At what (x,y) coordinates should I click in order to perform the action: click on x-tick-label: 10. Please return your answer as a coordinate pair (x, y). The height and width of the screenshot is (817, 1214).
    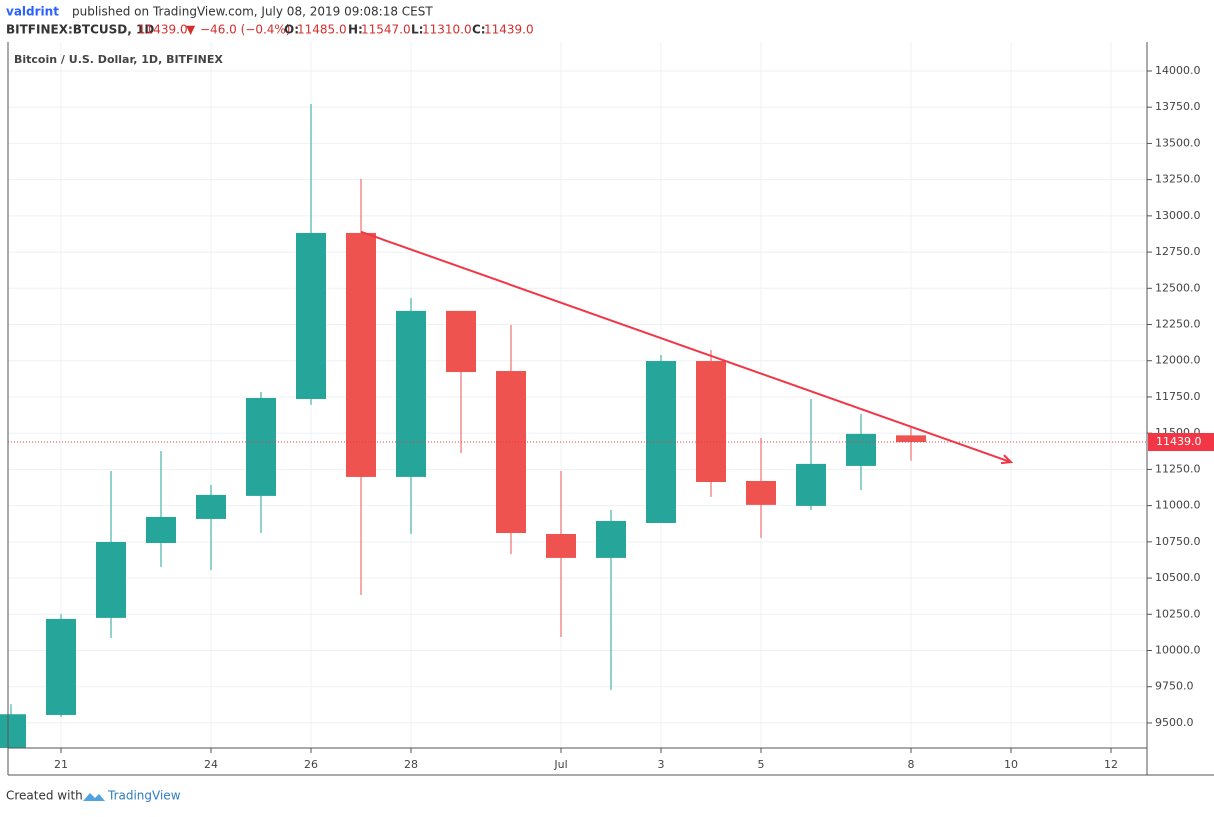
    Looking at the image, I should click on (1011, 764).